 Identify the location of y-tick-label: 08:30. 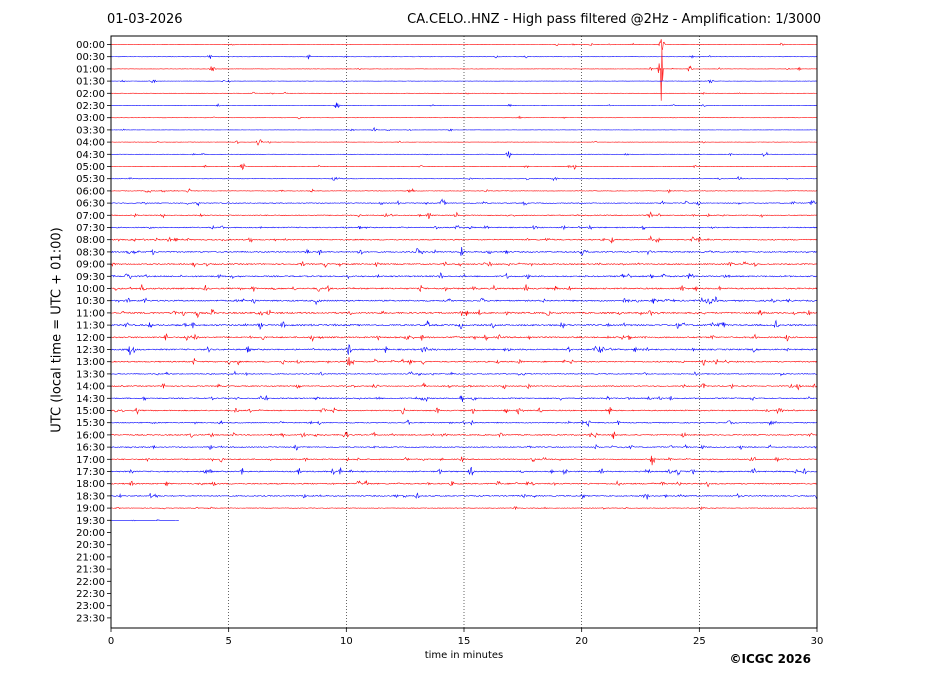
(90, 252).